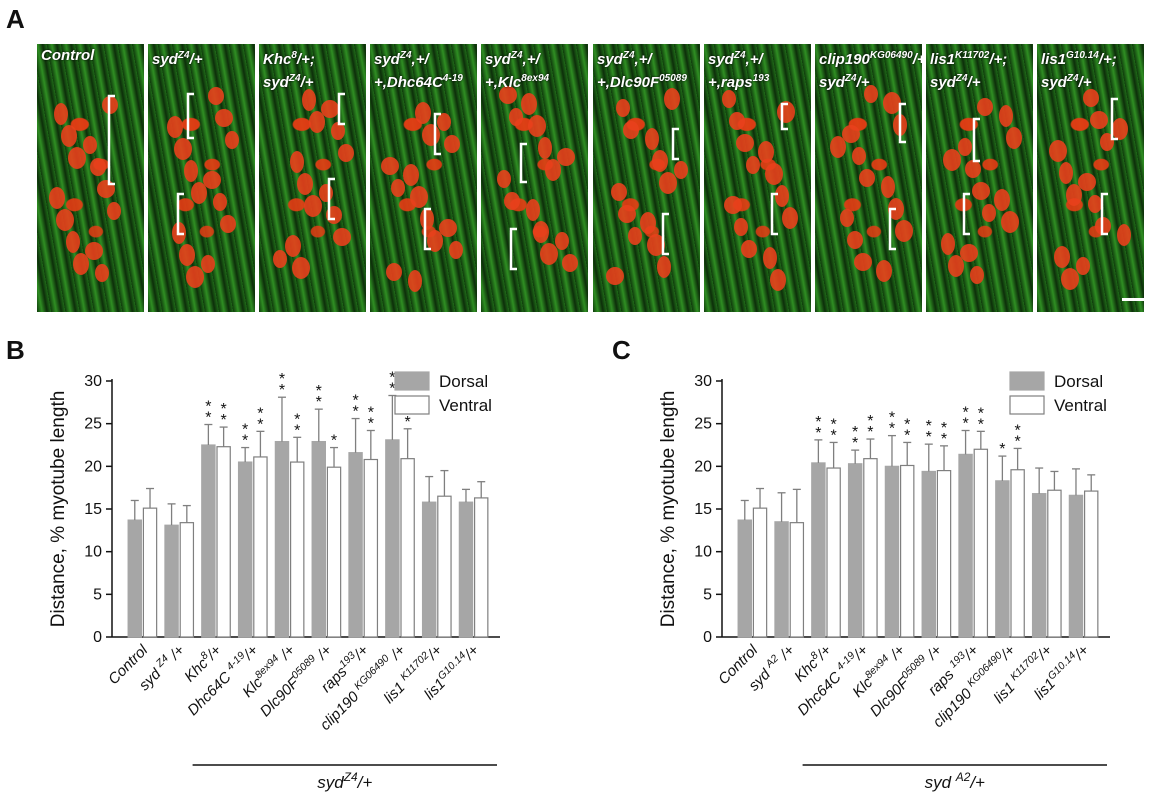 This screenshot has height=800, width=1156. Describe the element at coordinates (289, 70) in the screenshot. I see `micrograph-genotype-label: Khc8/+; sydZ4/+` at that location.